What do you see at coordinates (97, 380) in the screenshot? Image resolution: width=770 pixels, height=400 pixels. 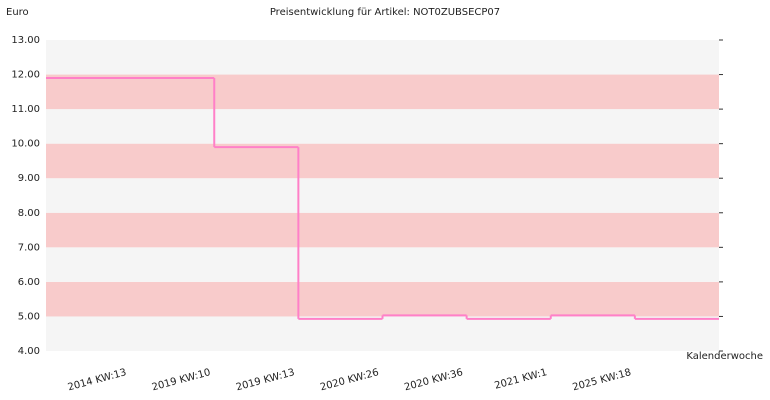 I see `x-tick-label: 2014 KW:13` at bounding box center [97, 380].